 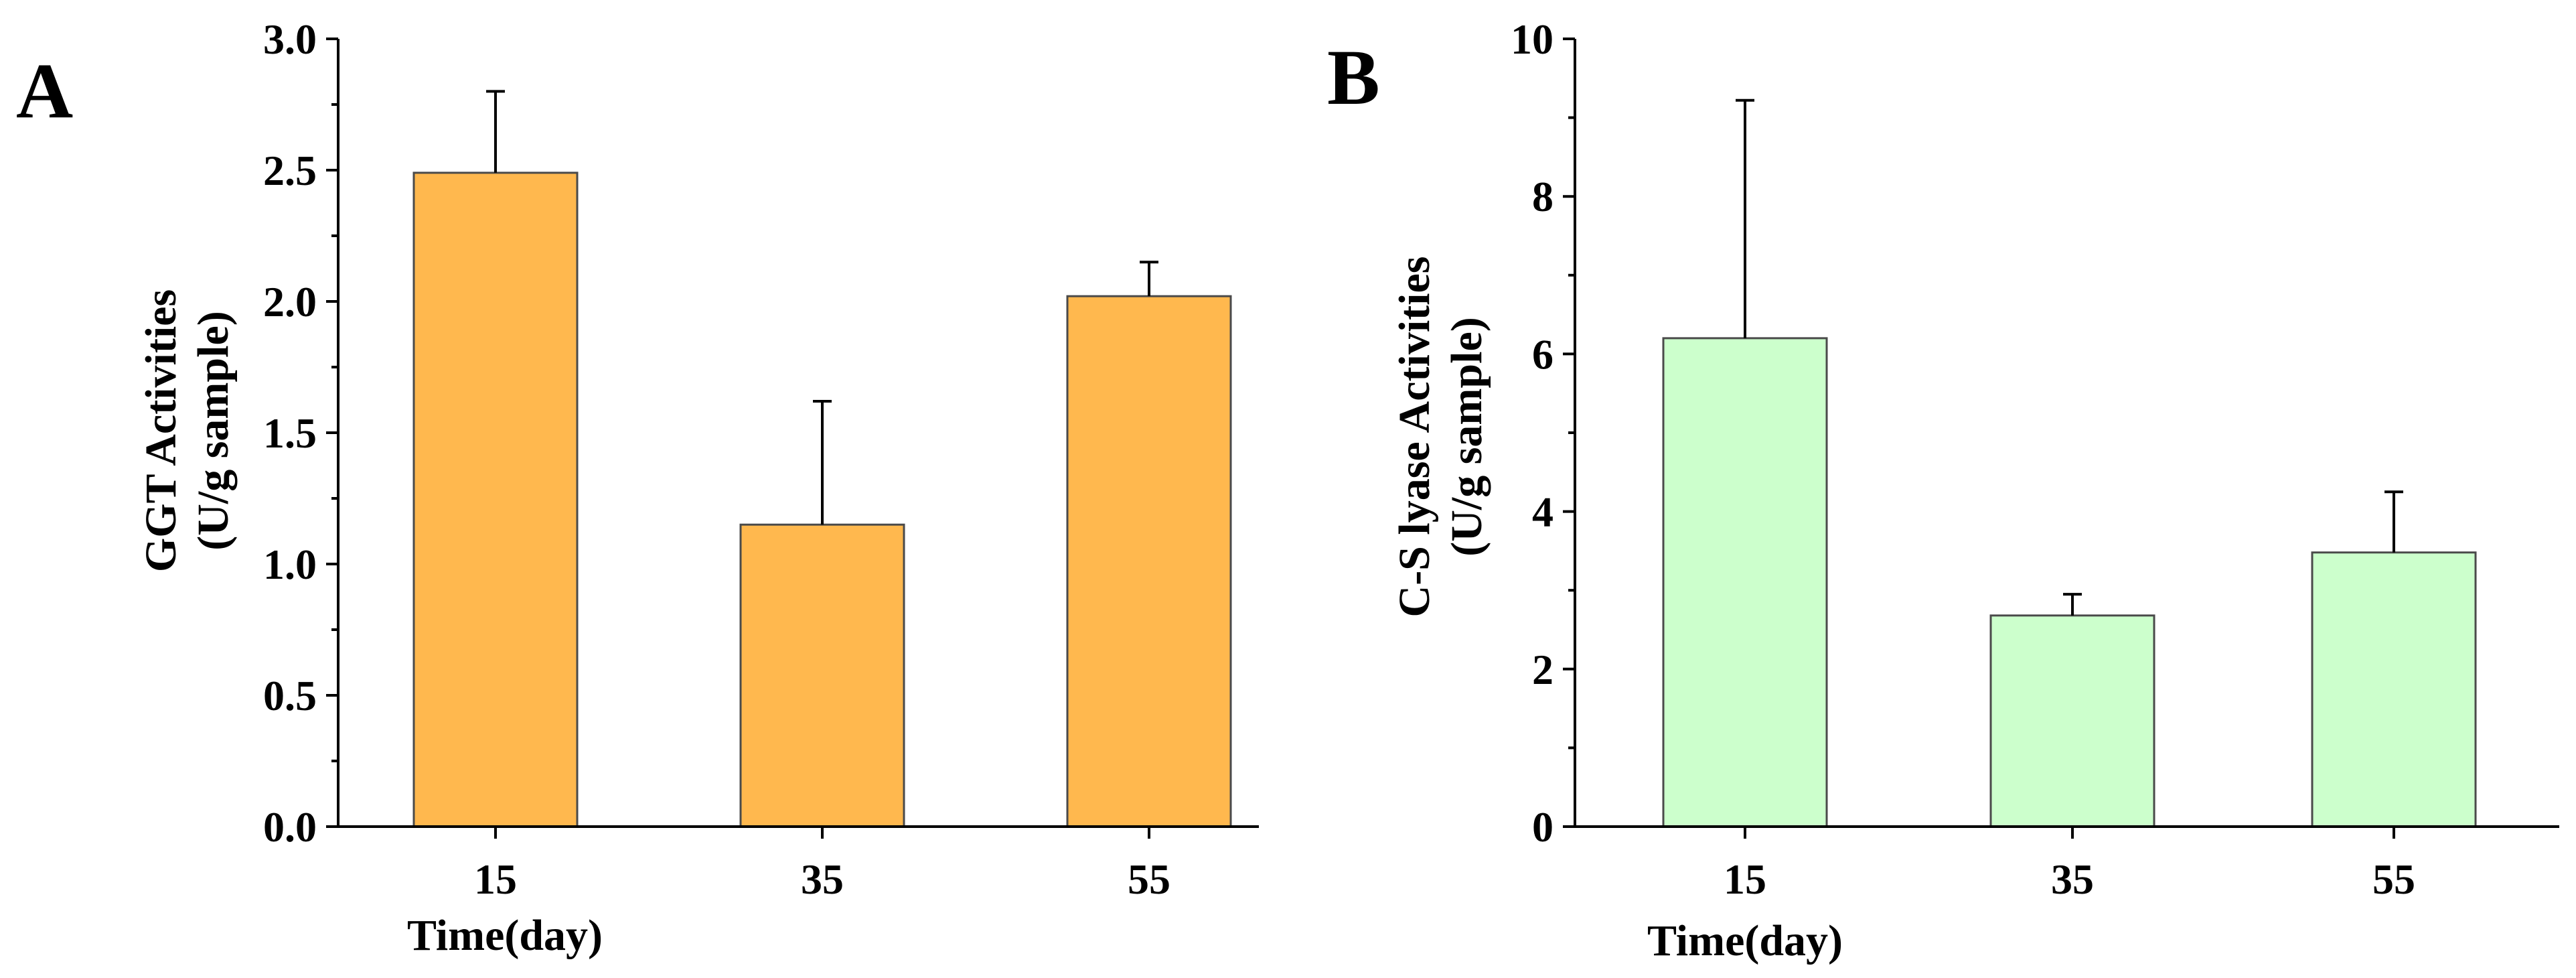 What do you see at coordinates (161, 430) in the screenshot?
I see `panel-a-y-axis-title: GGT Activities` at bounding box center [161, 430].